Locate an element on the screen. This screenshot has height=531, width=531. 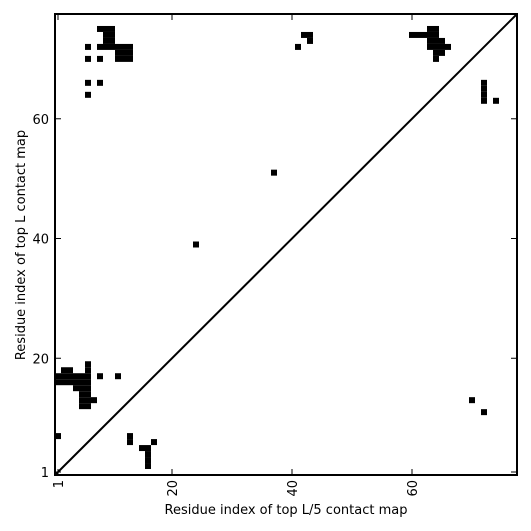
x-tick-label: 60 is located at coordinates (413, 488).